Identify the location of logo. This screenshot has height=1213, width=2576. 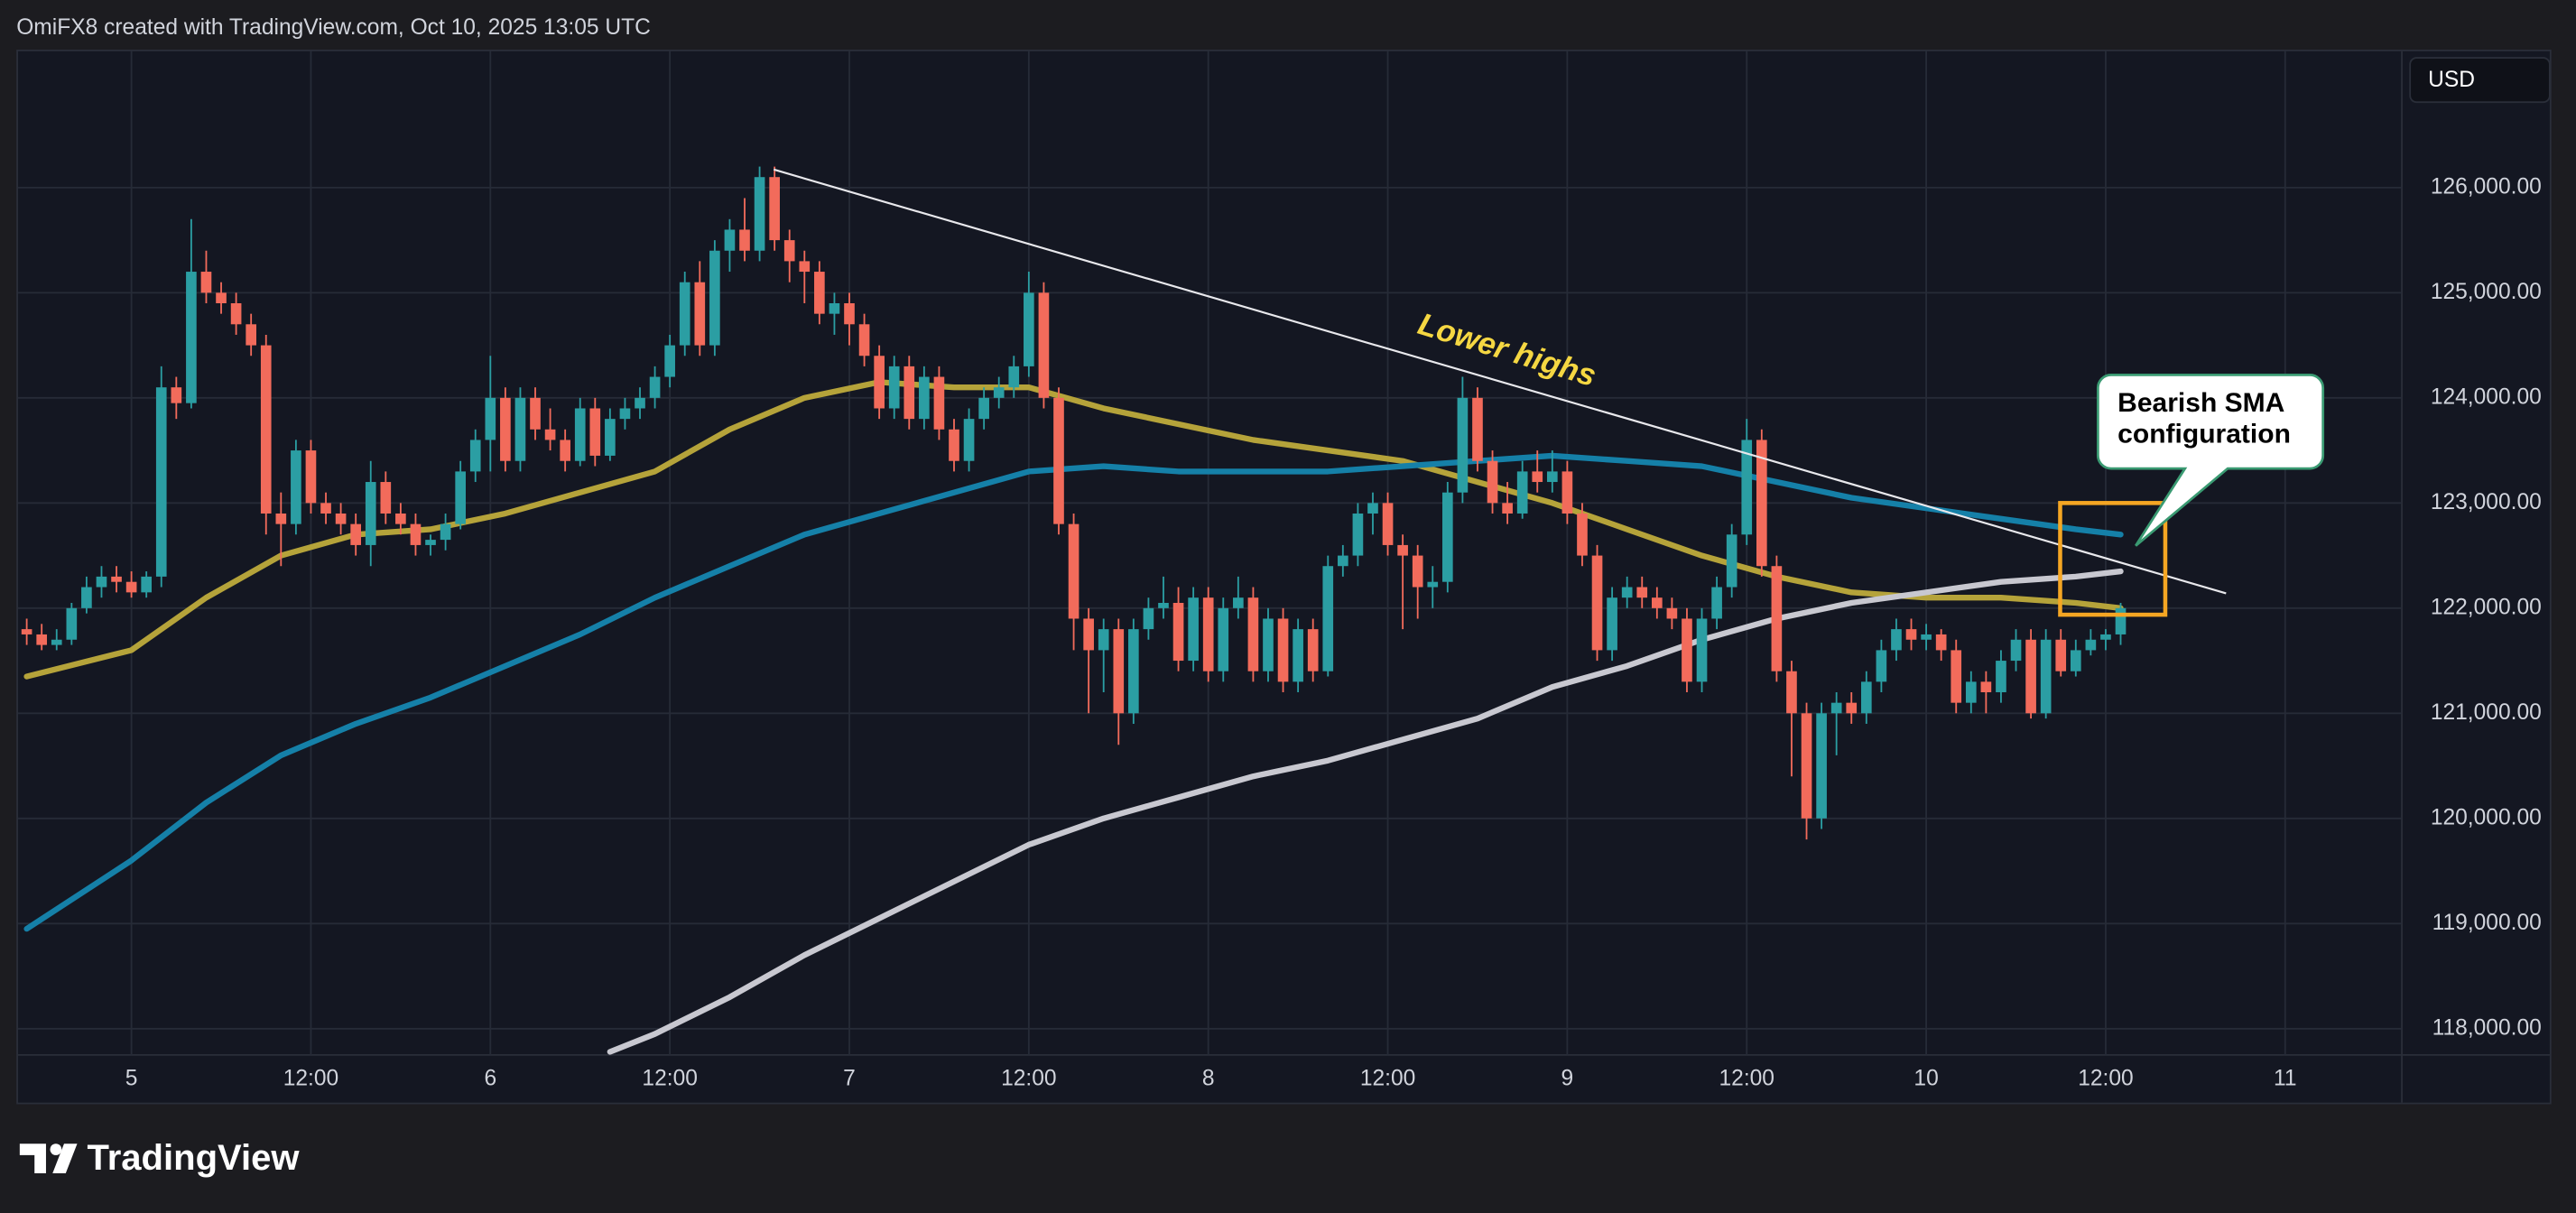
(49, 1158).